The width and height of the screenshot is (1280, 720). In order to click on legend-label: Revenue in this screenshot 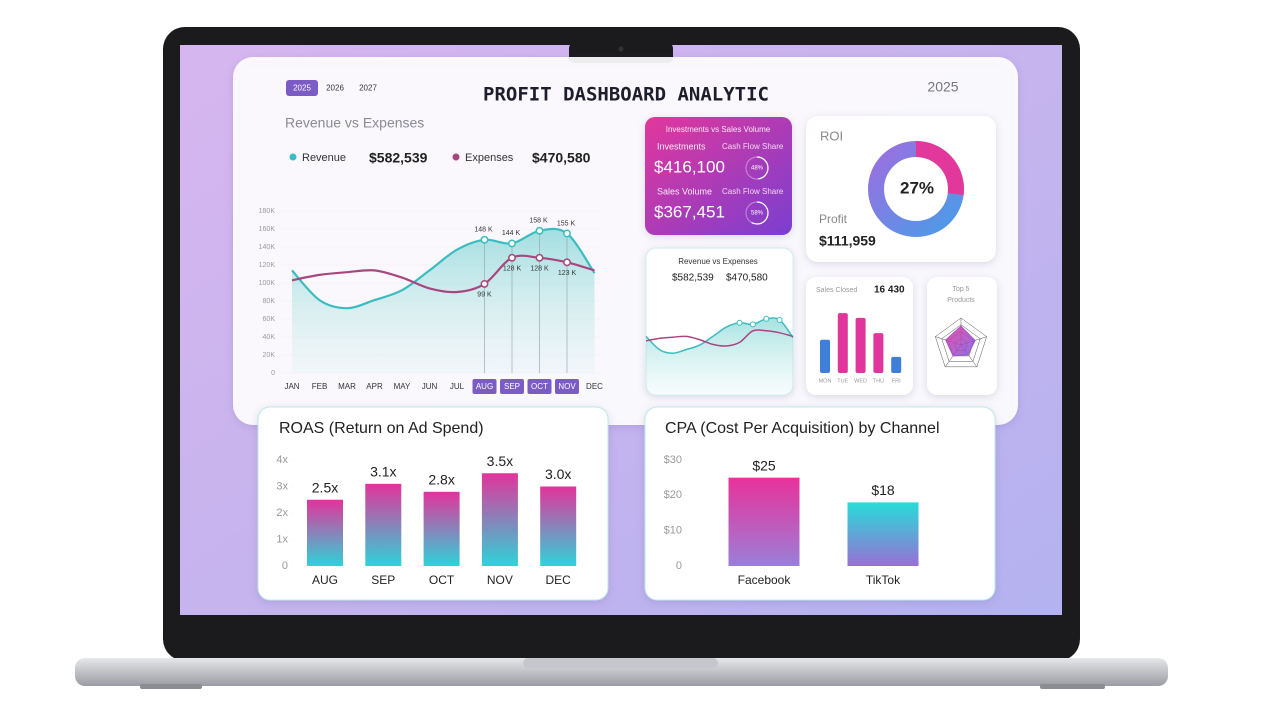, I will do `click(324, 158)`.